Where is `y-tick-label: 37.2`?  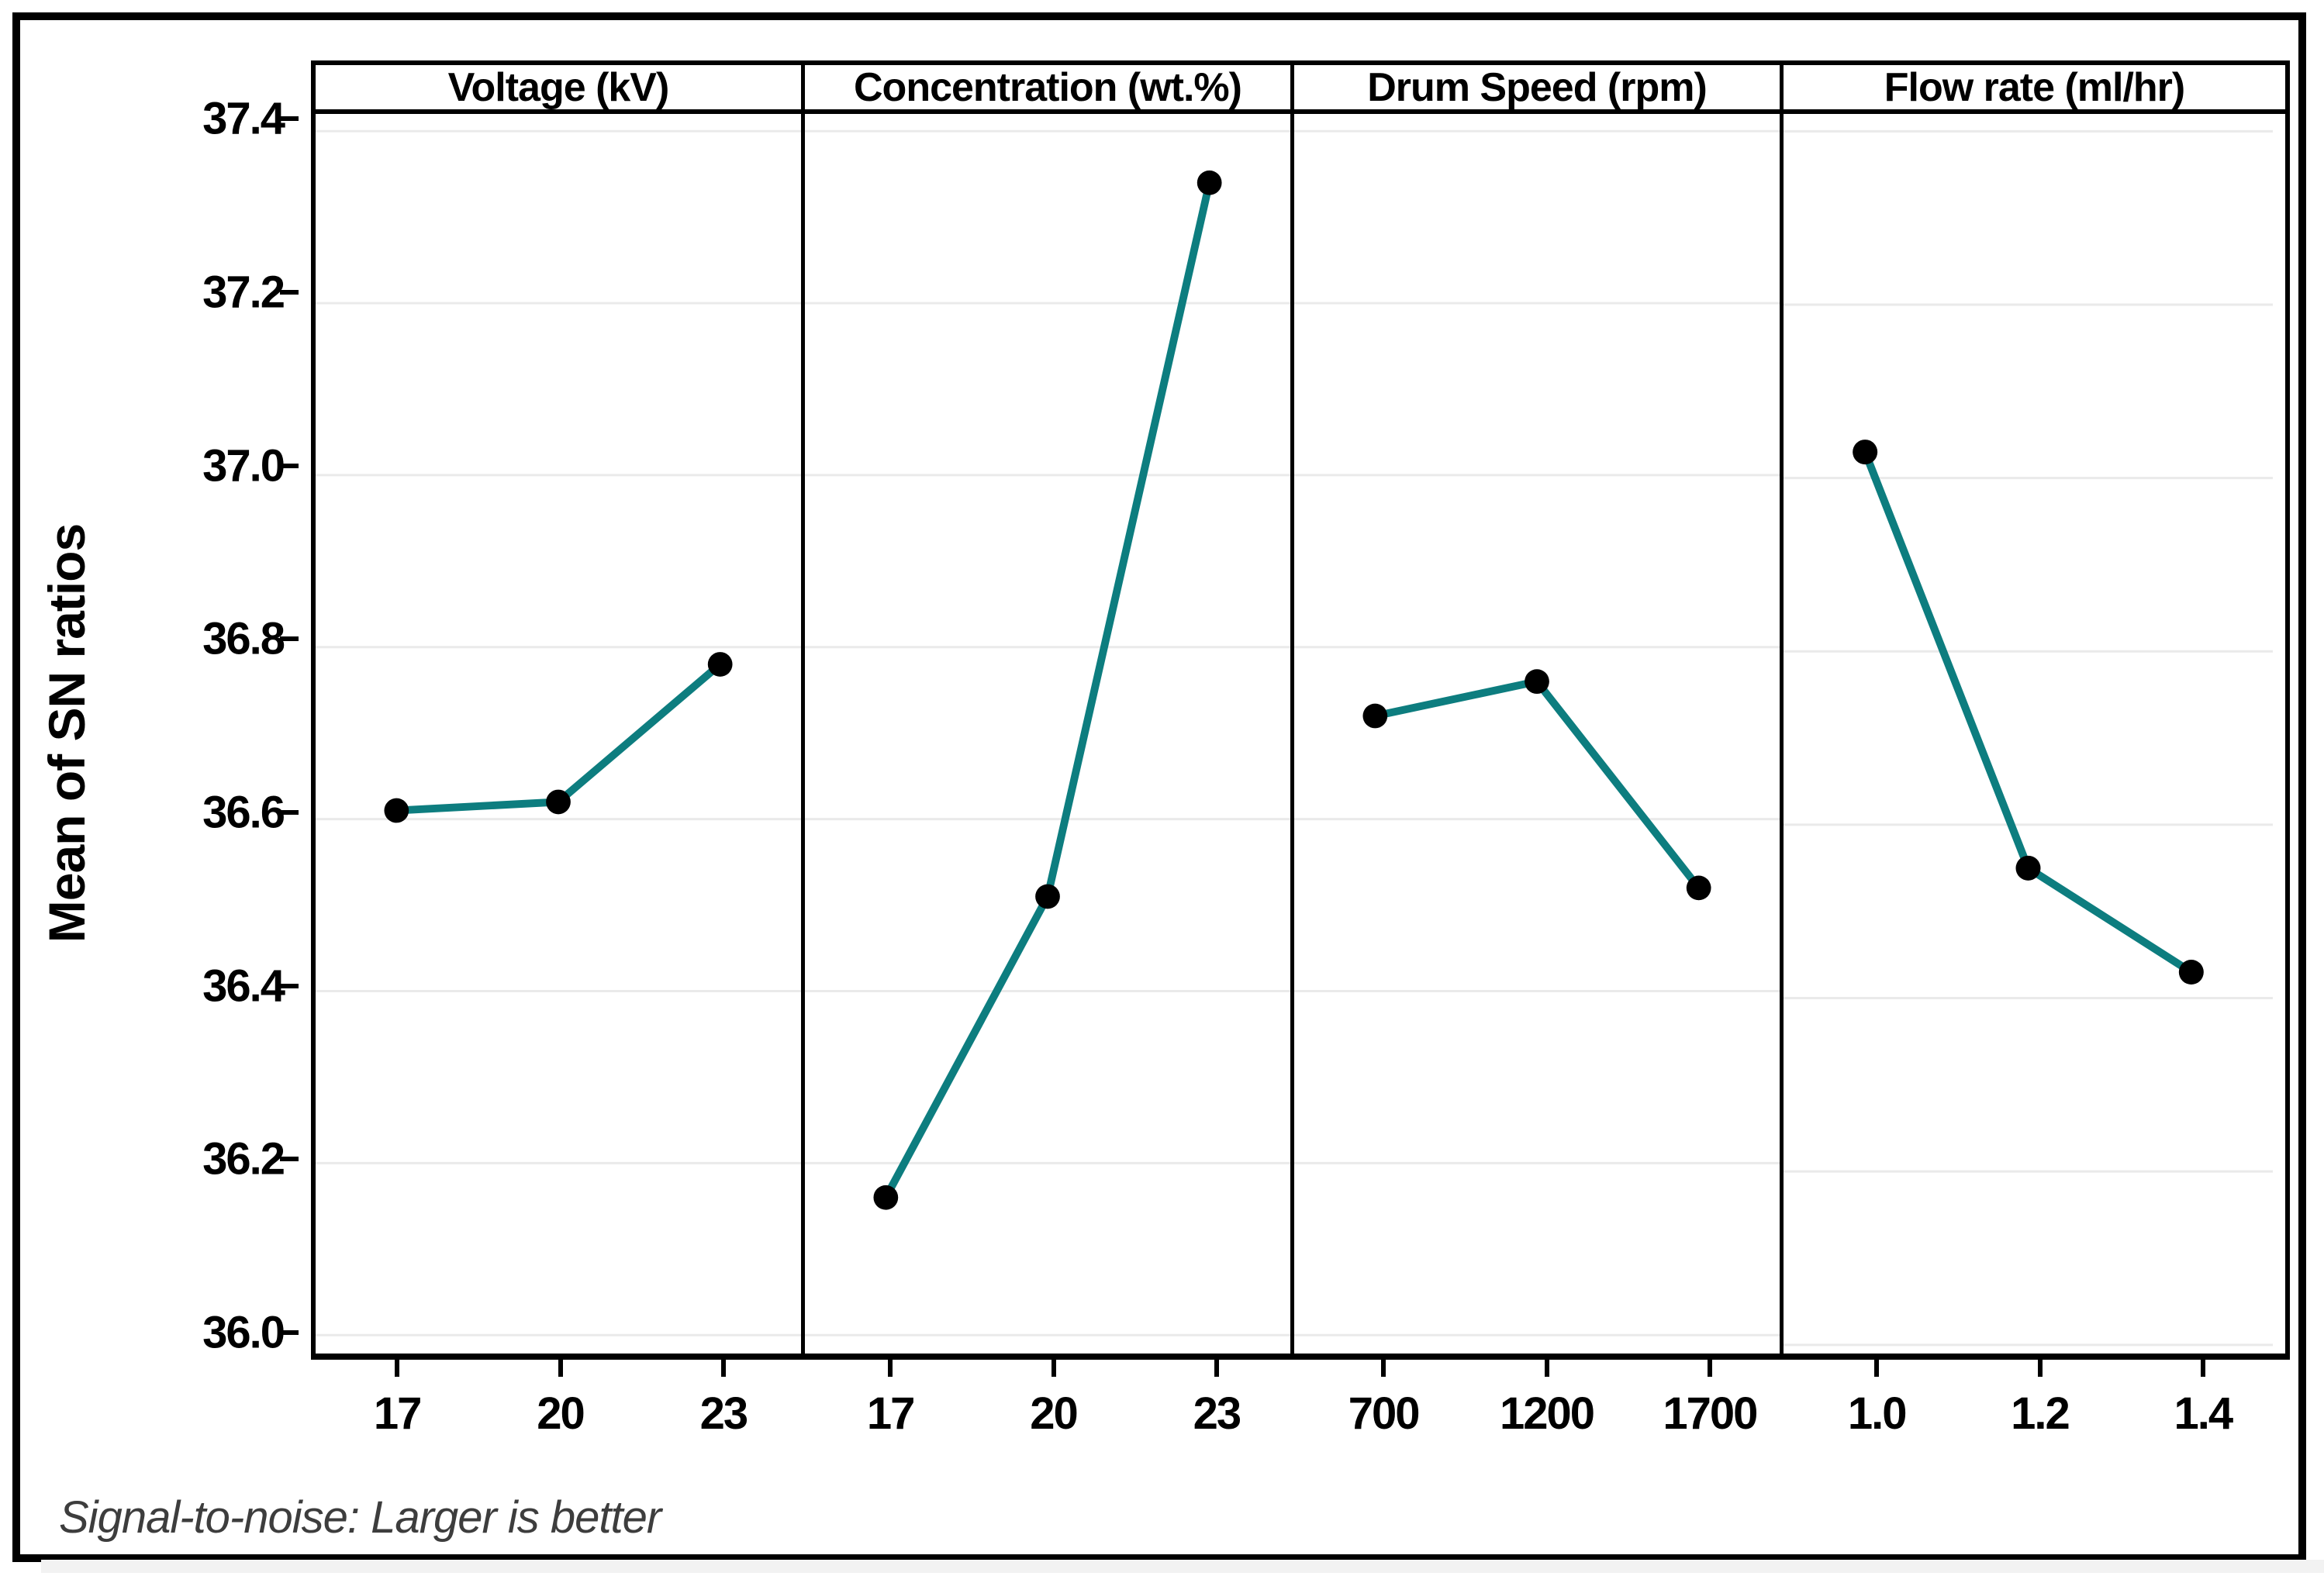
y-tick-label: 37.2 is located at coordinates (243, 293).